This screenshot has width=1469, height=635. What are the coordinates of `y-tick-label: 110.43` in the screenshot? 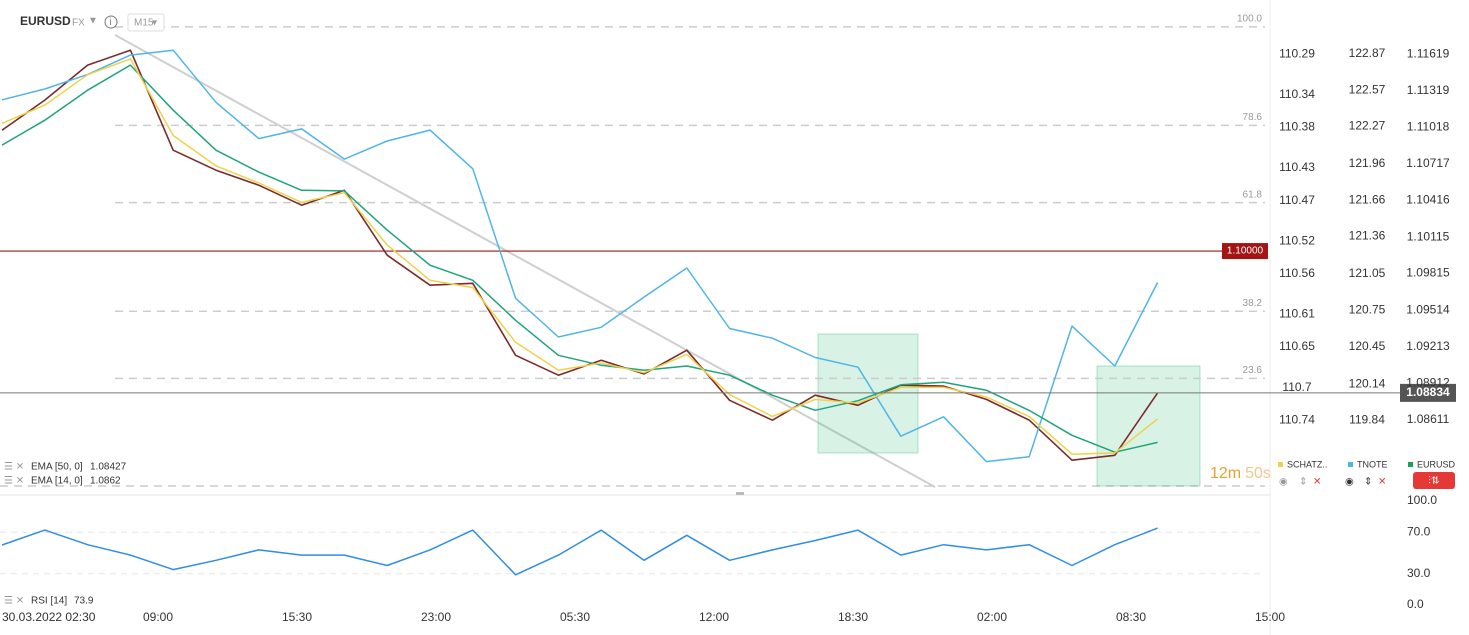 It's located at (1297, 167).